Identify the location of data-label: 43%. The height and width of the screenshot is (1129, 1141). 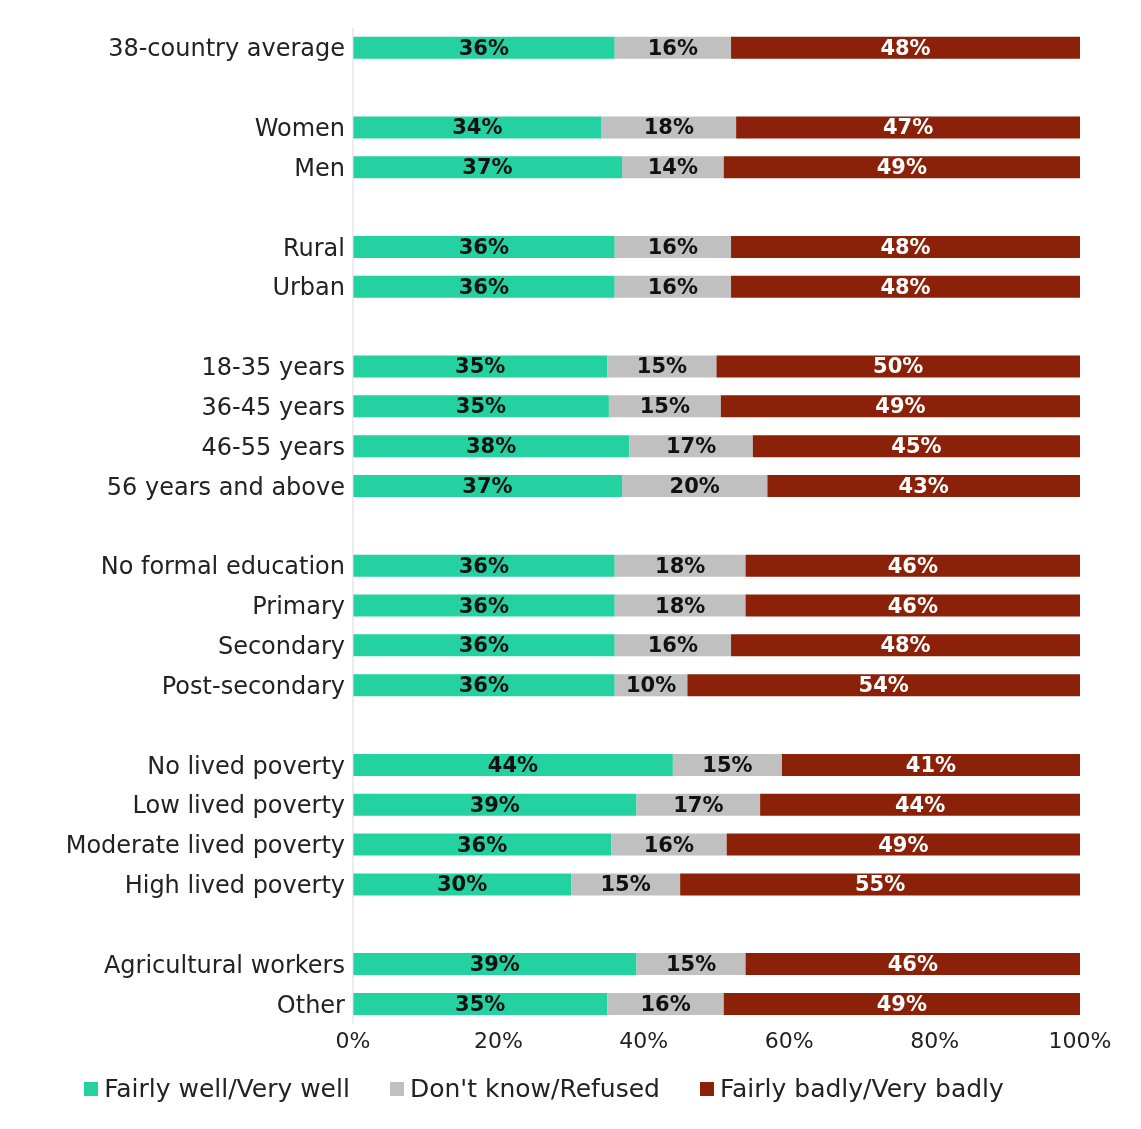
(923, 486).